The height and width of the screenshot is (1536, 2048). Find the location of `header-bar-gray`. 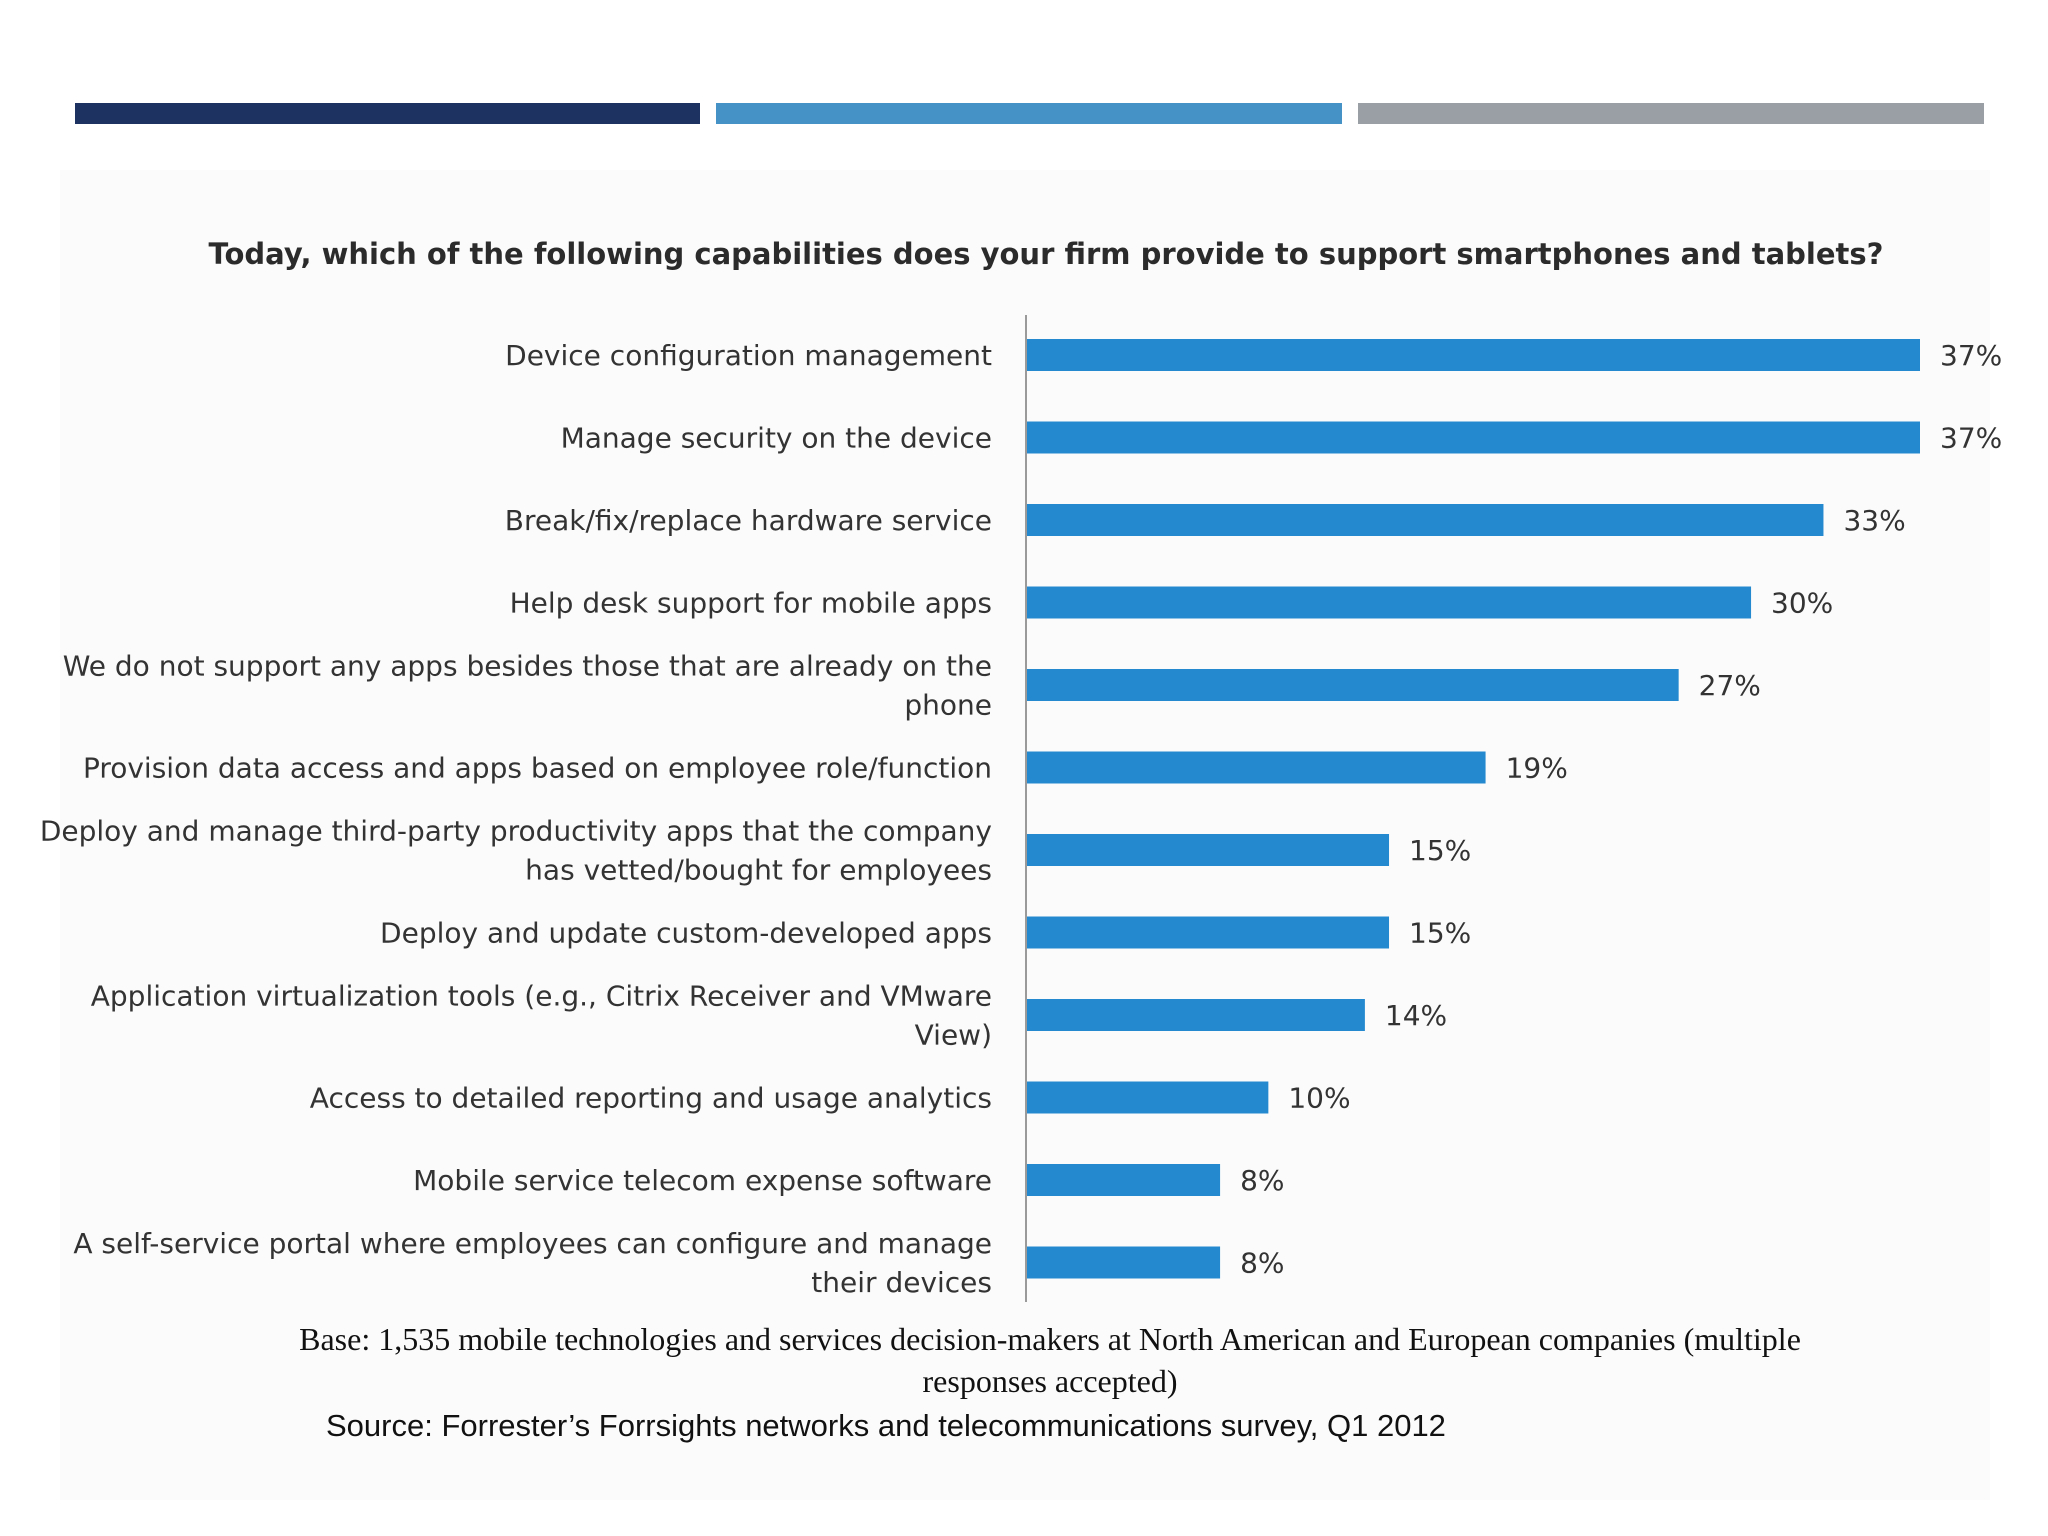

header-bar-gray is located at coordinates (1671, 113).